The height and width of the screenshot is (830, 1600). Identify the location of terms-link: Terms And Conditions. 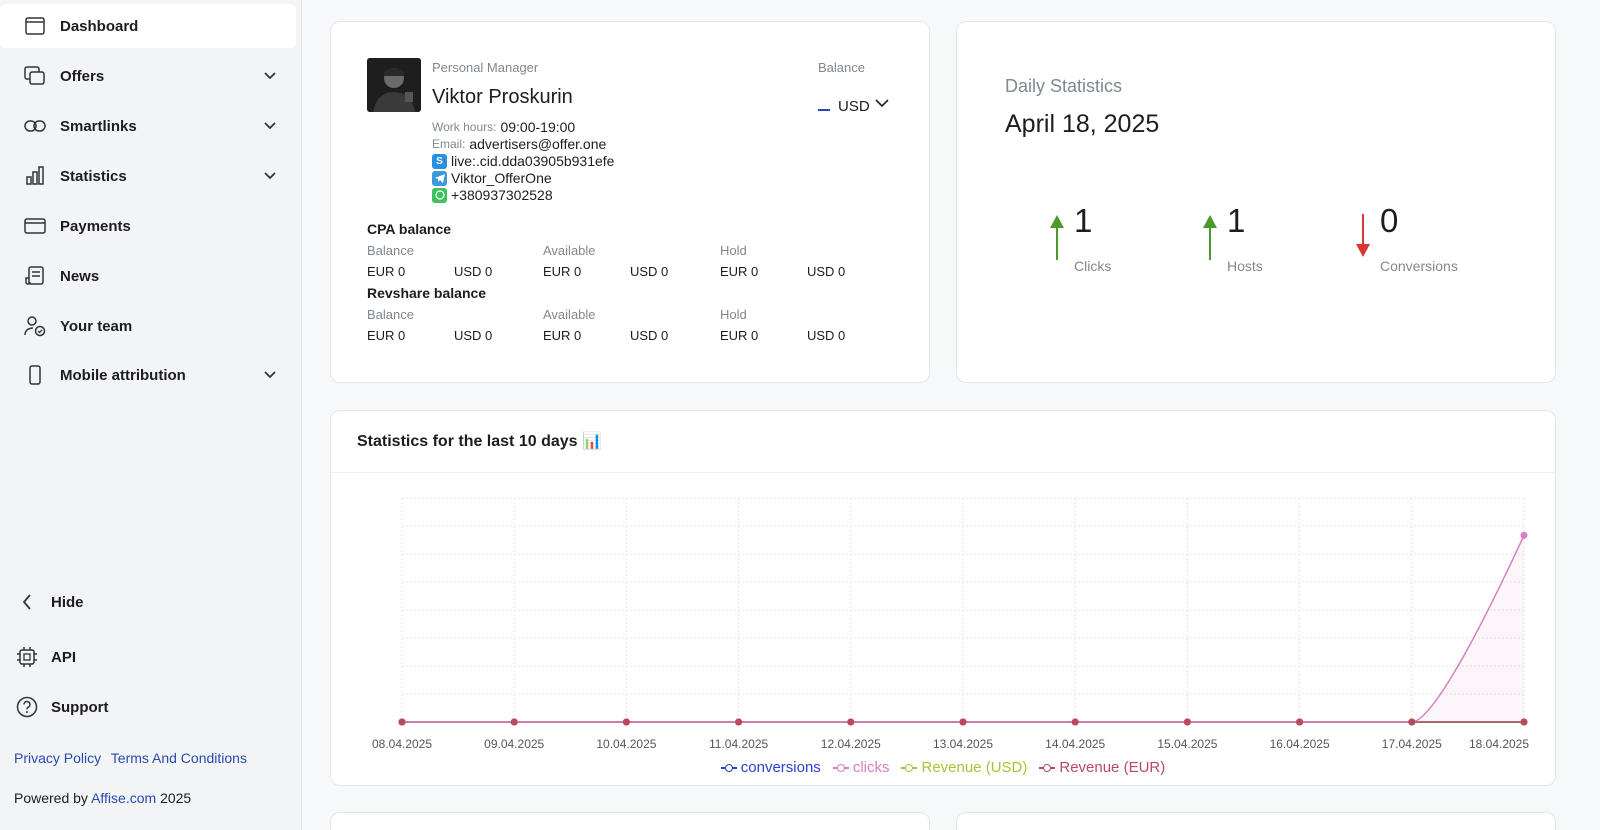
(178, 758).